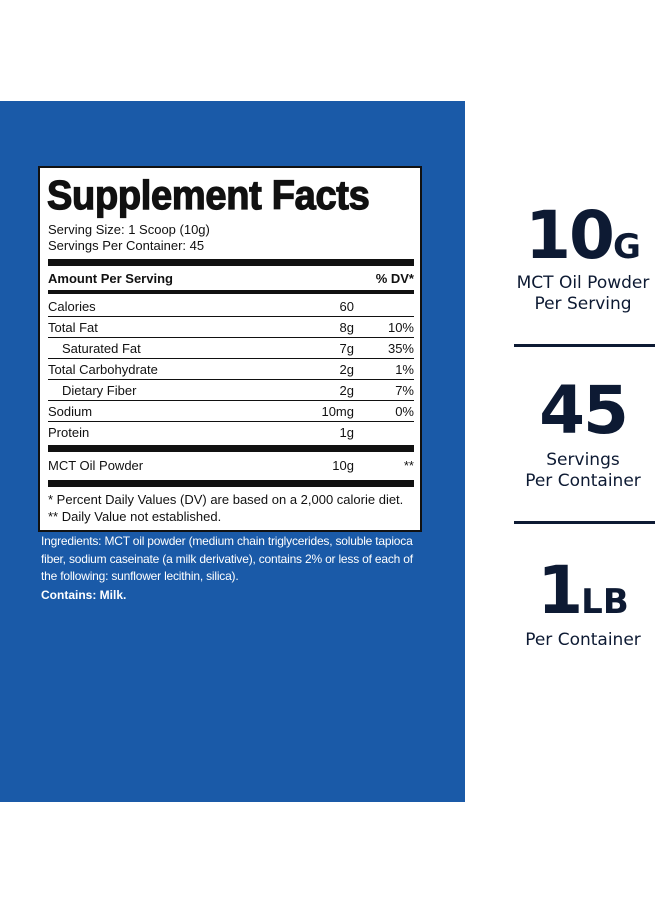  Describe the element at coordinates (583, 304) in the screenshot. I see `stat-label: Per Serving` at that location.